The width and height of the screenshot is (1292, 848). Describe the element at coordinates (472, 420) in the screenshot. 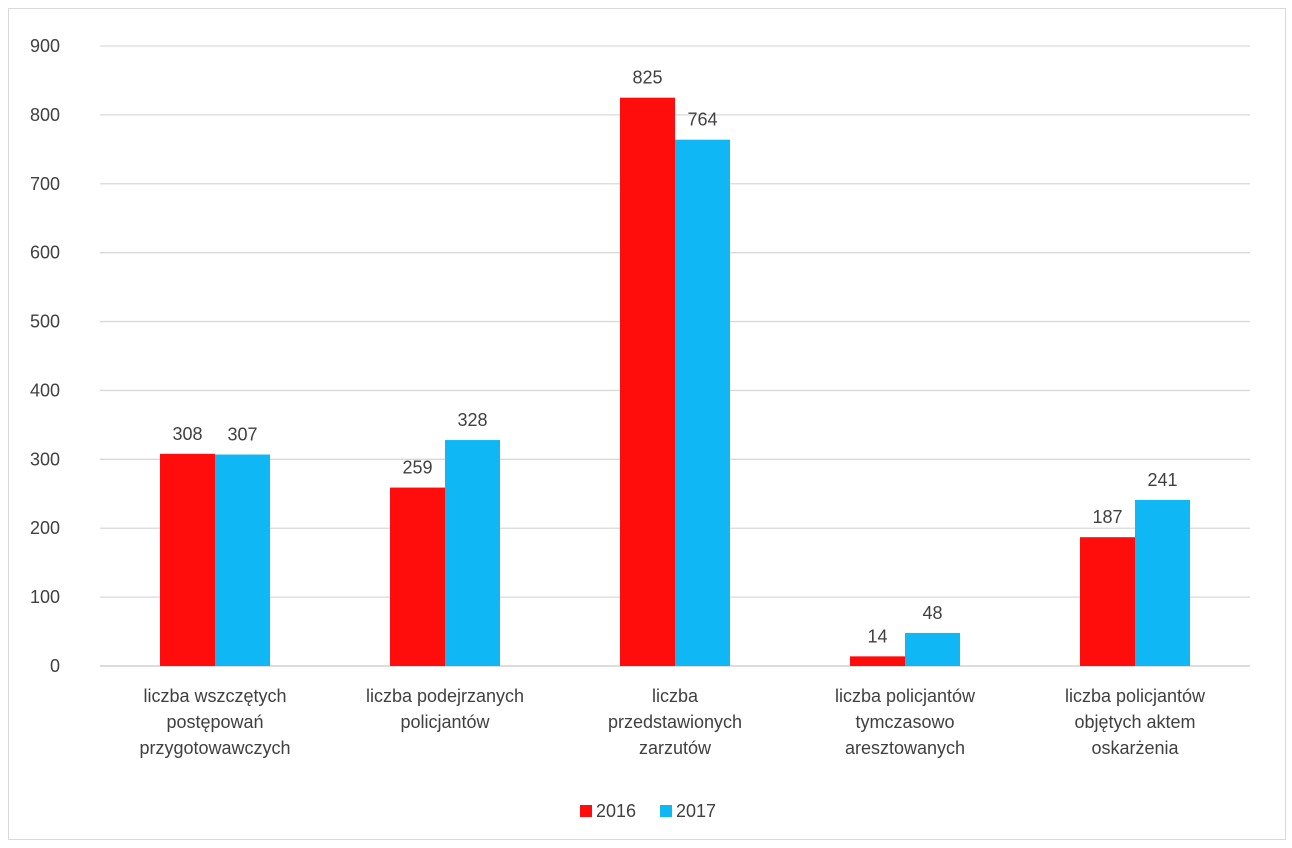

I see `data-label-2017-2: 328` at that location.